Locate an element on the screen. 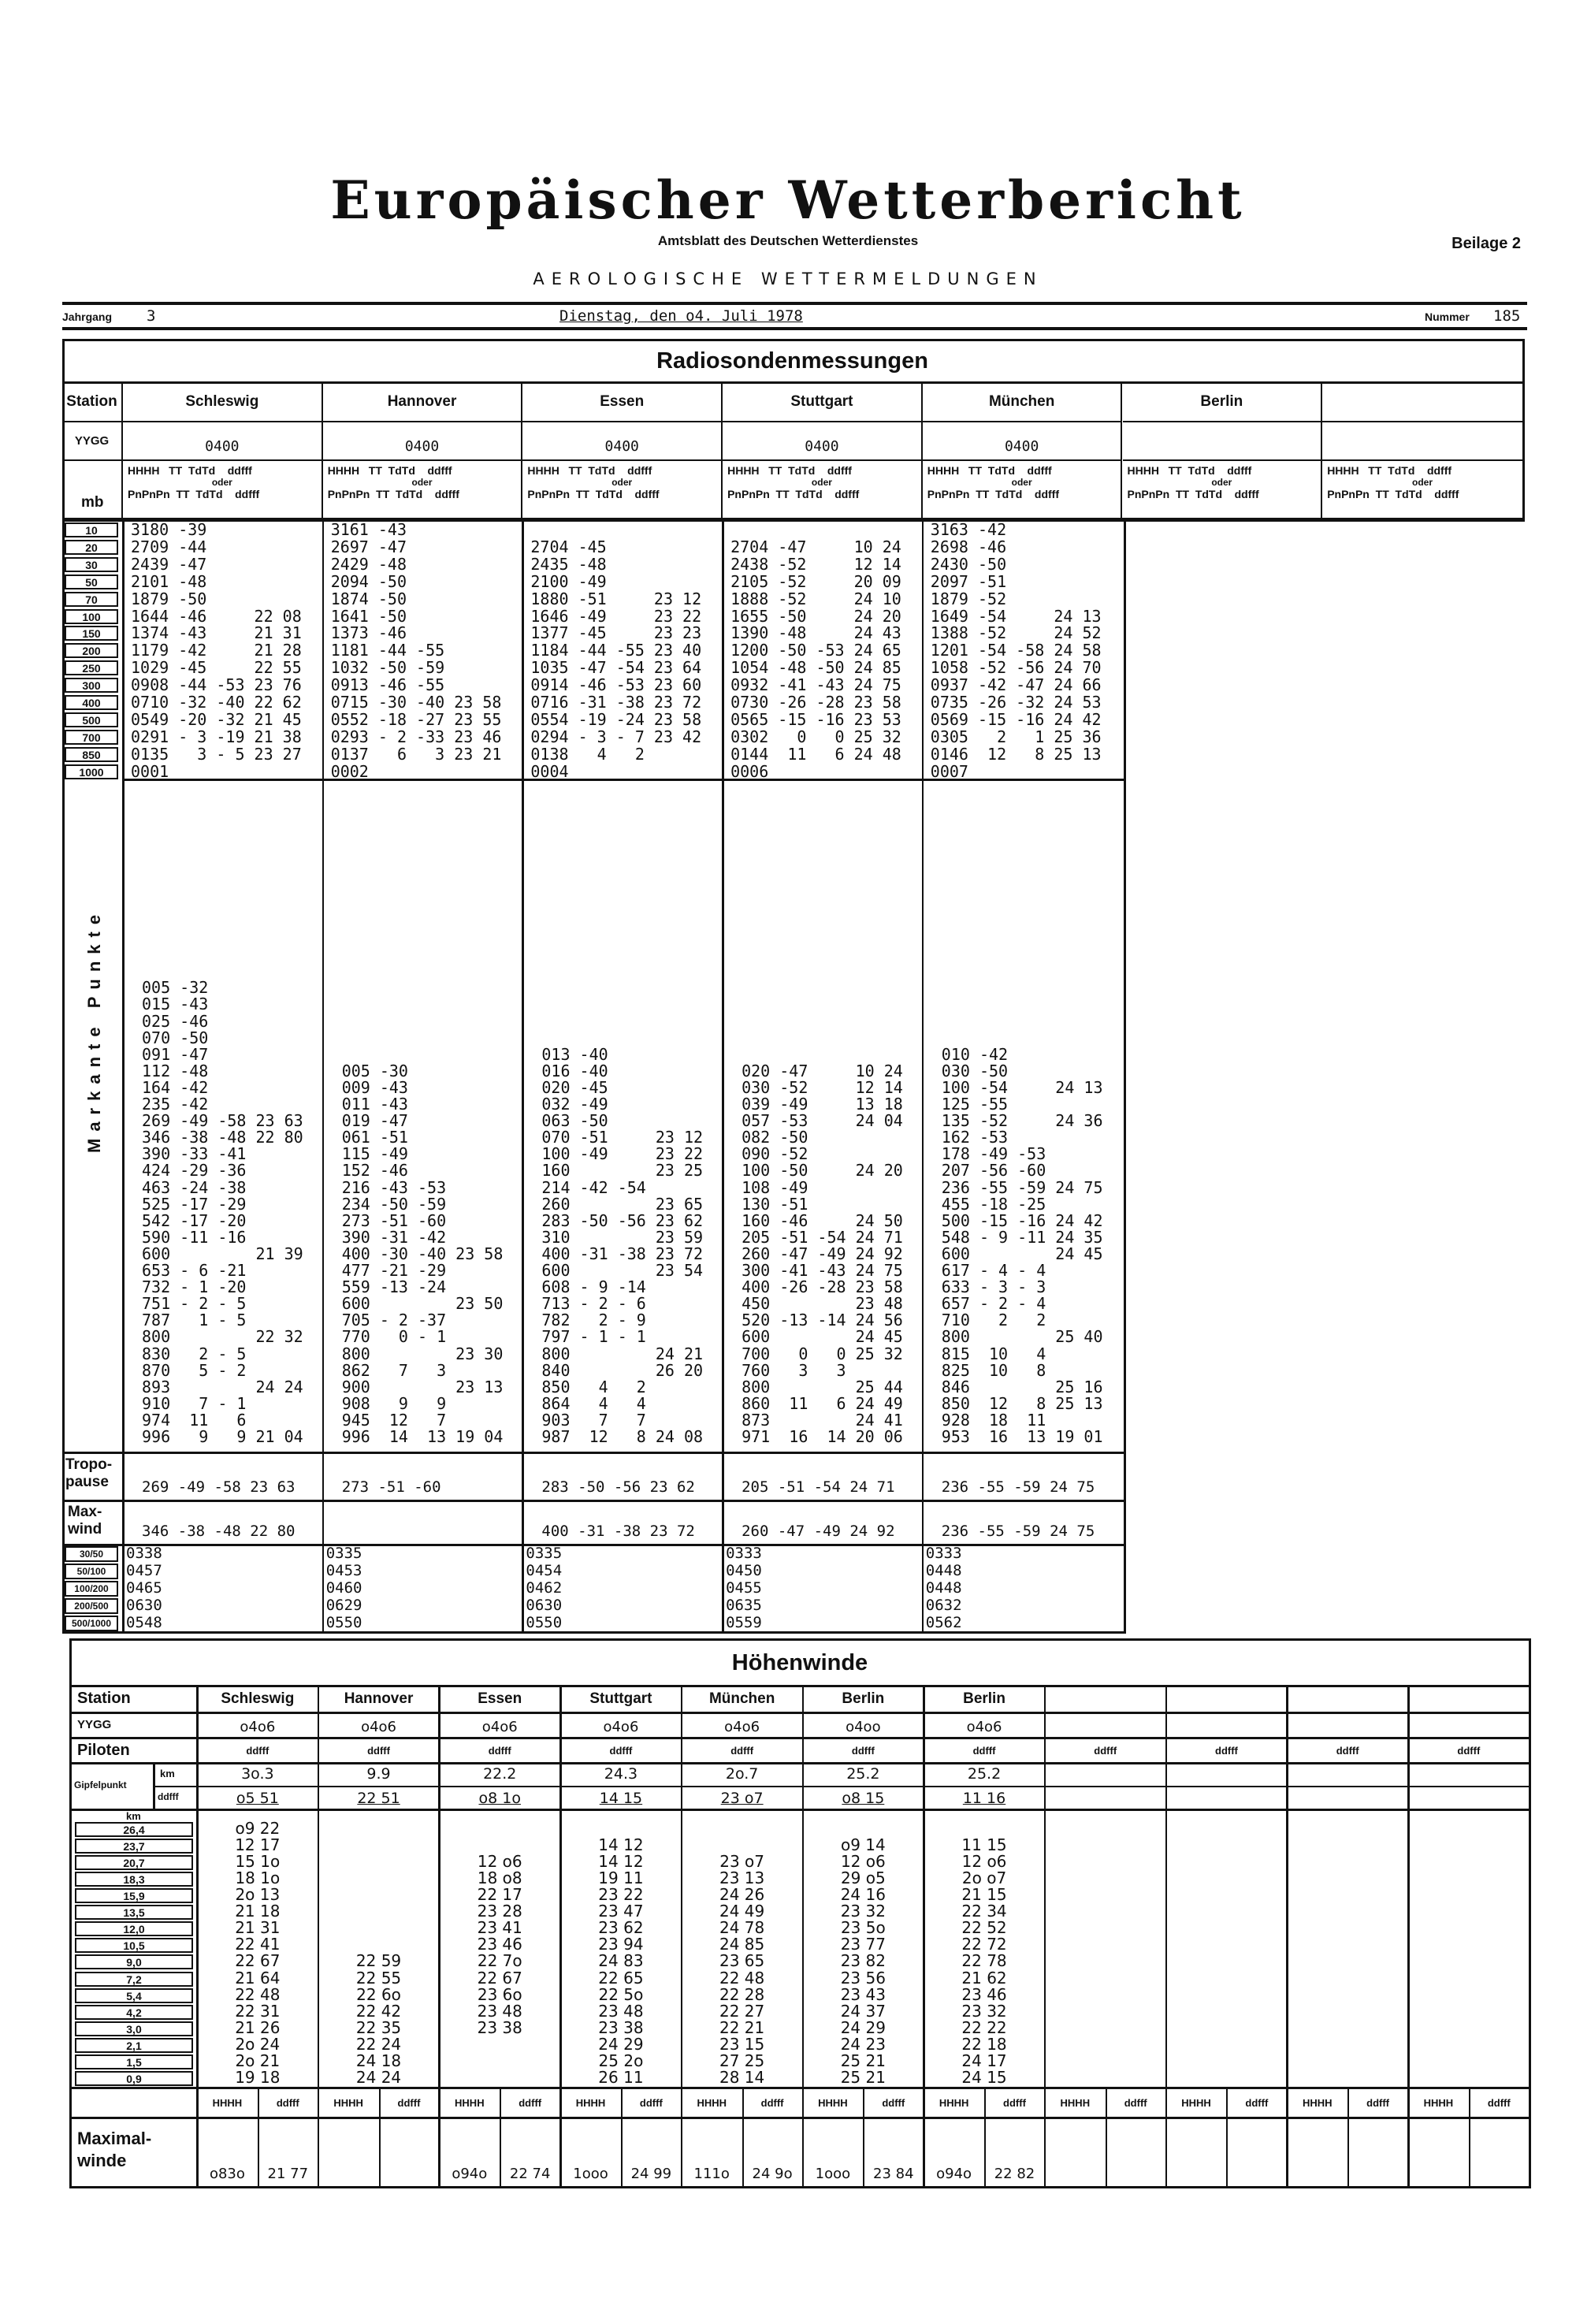 This screenshot has height=2324, width=1576. max-ddfff-value: 24 9o is located at coordinates (772, 2174).